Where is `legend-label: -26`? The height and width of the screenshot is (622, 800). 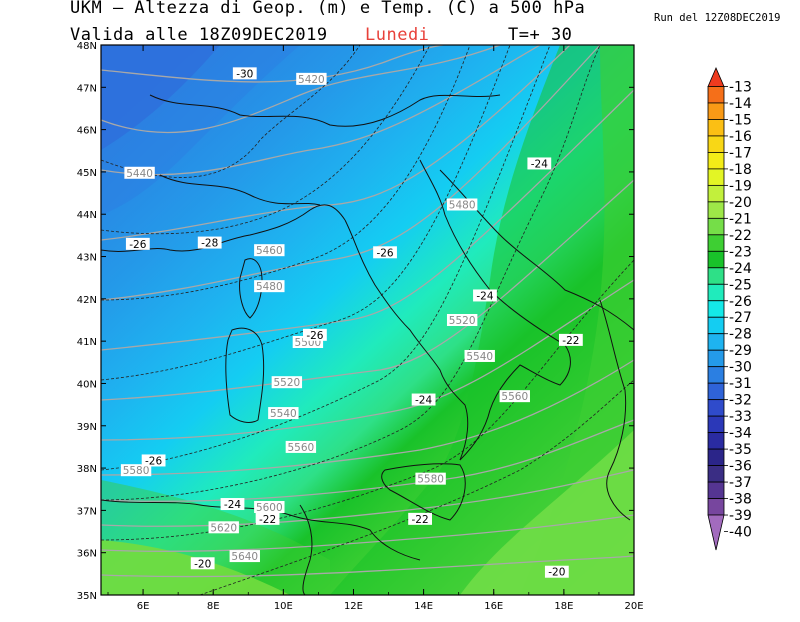 legend-label: -26 is located at coordinates (740, 302).